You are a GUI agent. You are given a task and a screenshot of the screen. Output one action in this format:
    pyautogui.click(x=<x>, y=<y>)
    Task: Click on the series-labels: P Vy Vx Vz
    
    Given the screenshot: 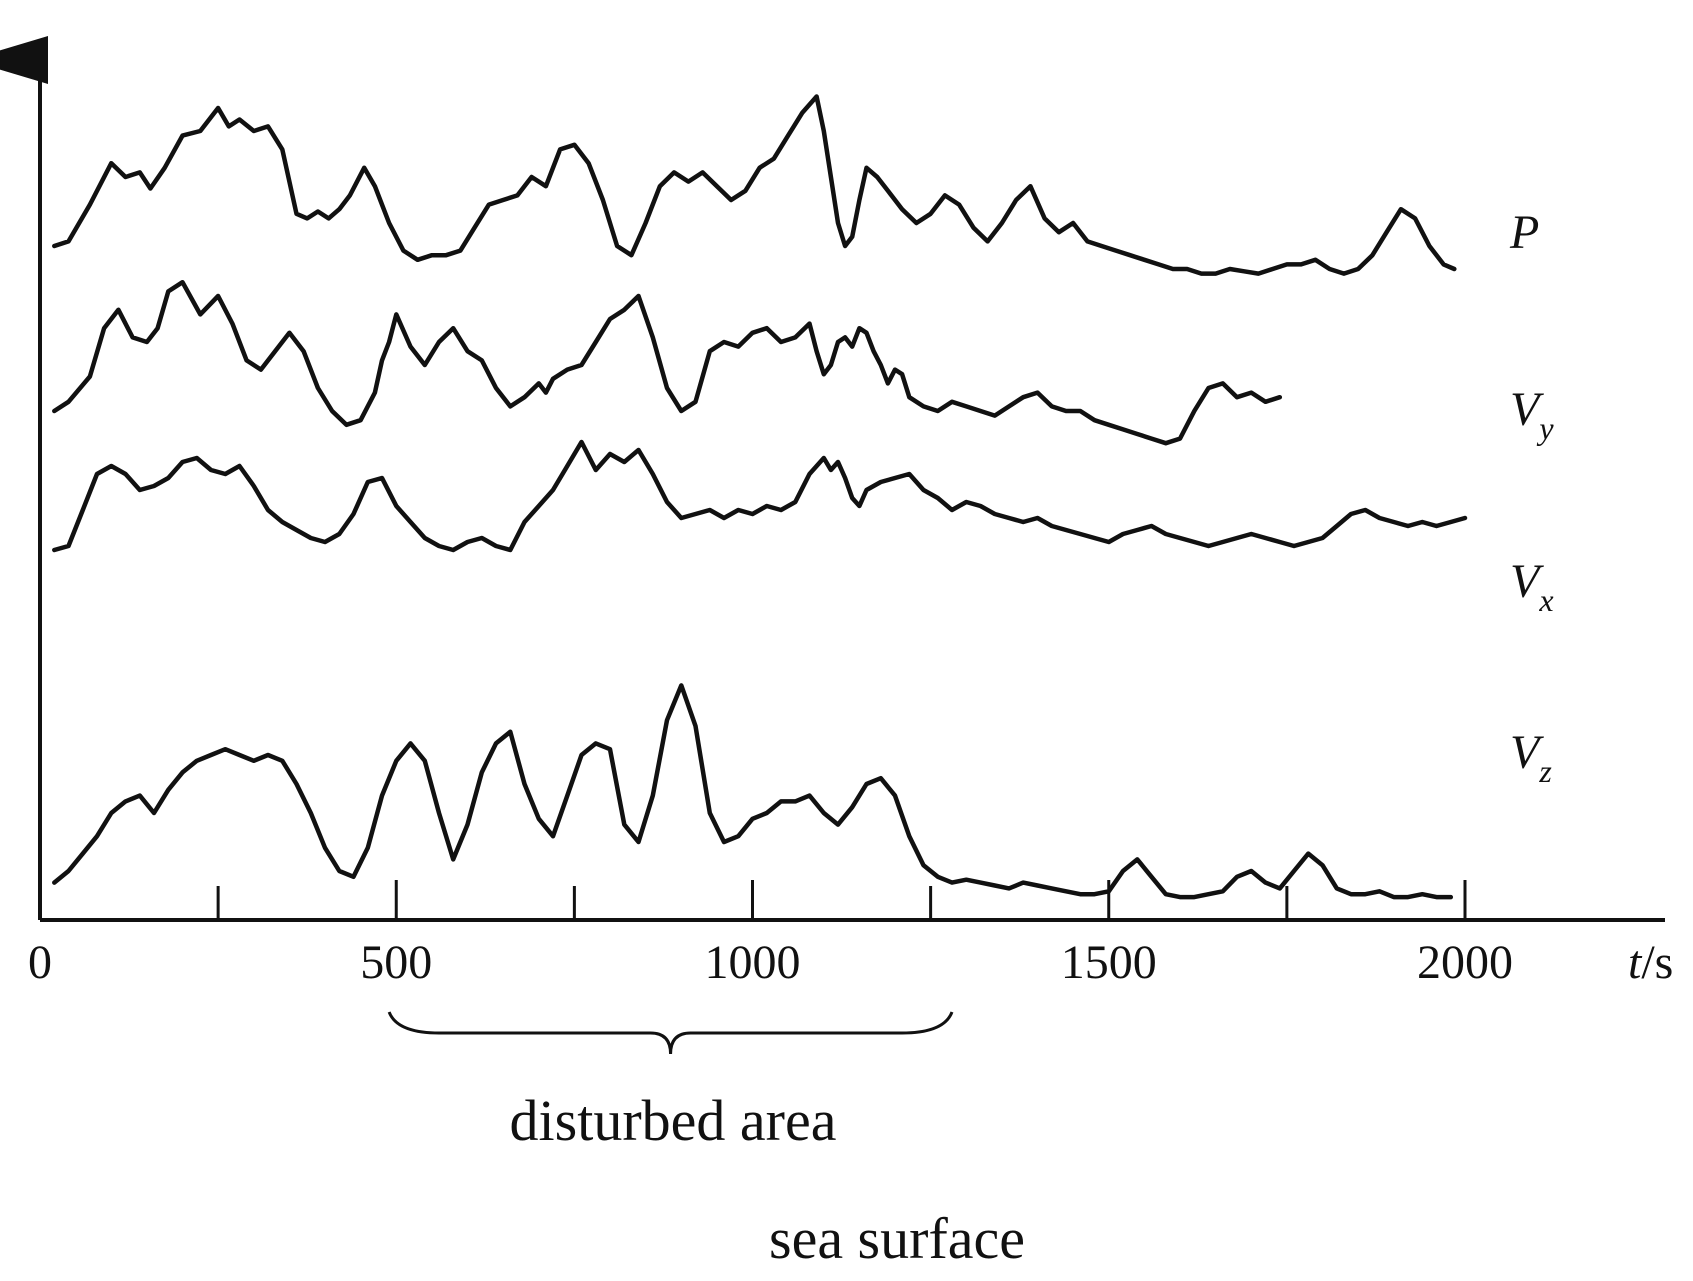 What is the action you would take?
    pyautogui.click(x=1531, y=497)
    